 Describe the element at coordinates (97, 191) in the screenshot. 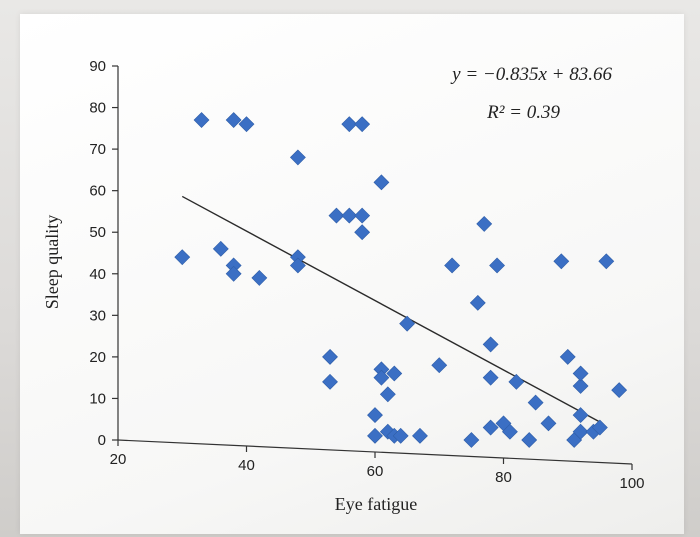

I see `y-tick-label: 60` at that location.